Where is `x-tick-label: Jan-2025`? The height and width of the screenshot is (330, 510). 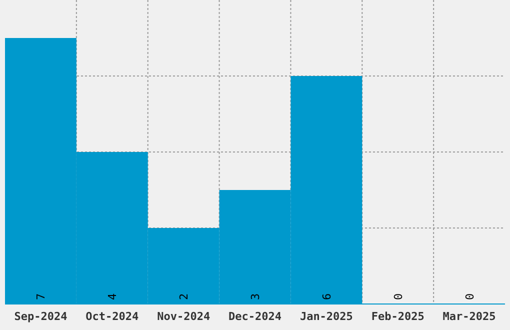
x-tick-label: Jan-2025 is located at coordinates (326, 316).